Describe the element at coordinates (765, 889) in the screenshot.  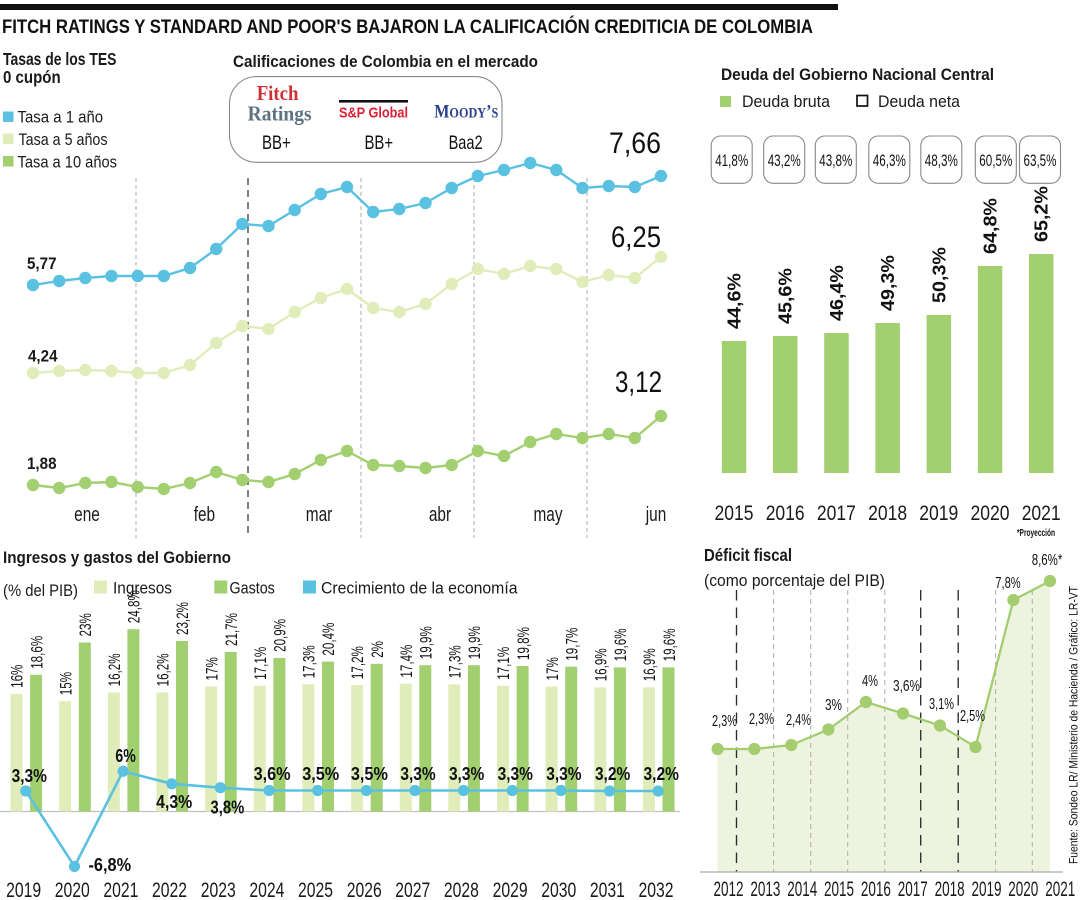
I see `svg-text: 2013` at that location.